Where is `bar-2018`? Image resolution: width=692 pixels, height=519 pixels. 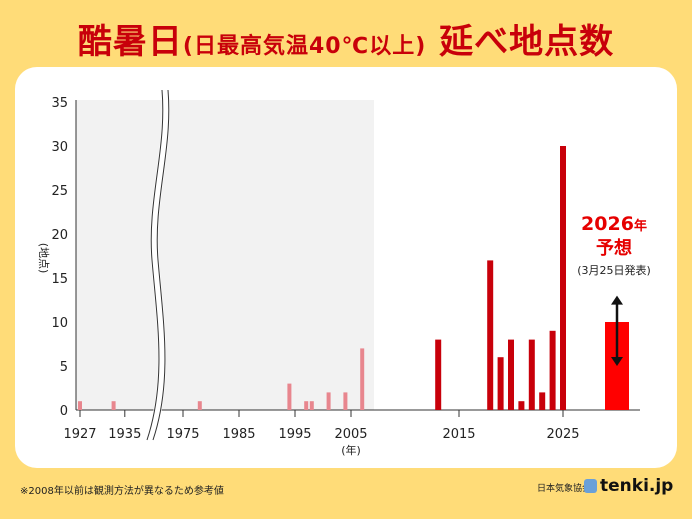
bar-2018 is located at coordinates (490, 335).